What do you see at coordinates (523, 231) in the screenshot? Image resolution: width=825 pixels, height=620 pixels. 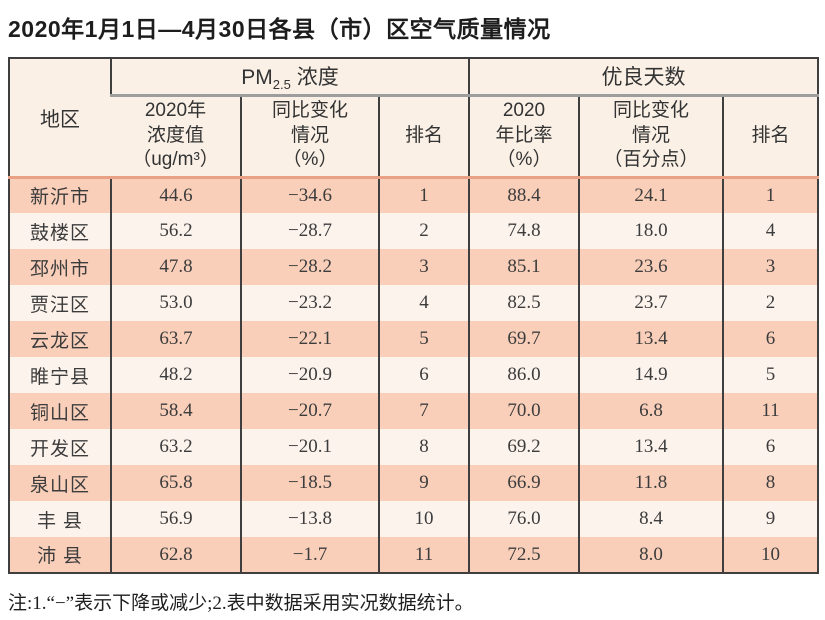 I see `cell-good-rate: 74.8` at bounding box center [523, 231].